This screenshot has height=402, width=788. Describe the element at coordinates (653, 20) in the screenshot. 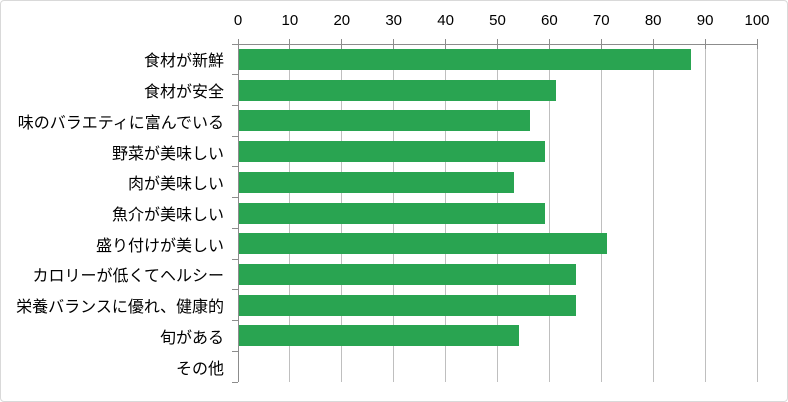

I see `x-axis-tick-label: 80` at that location.